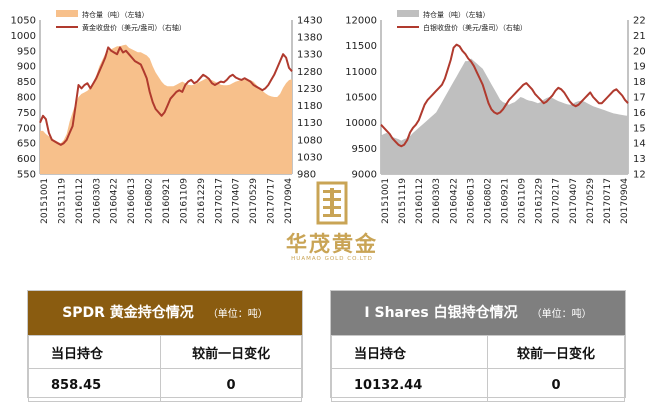 The height and width of the screenshot is (407, 664). What do you see at coordinates (309, 157) in the screenshot?
I see `y-right-tick-label: 1030` at bounding box center [309, 157].